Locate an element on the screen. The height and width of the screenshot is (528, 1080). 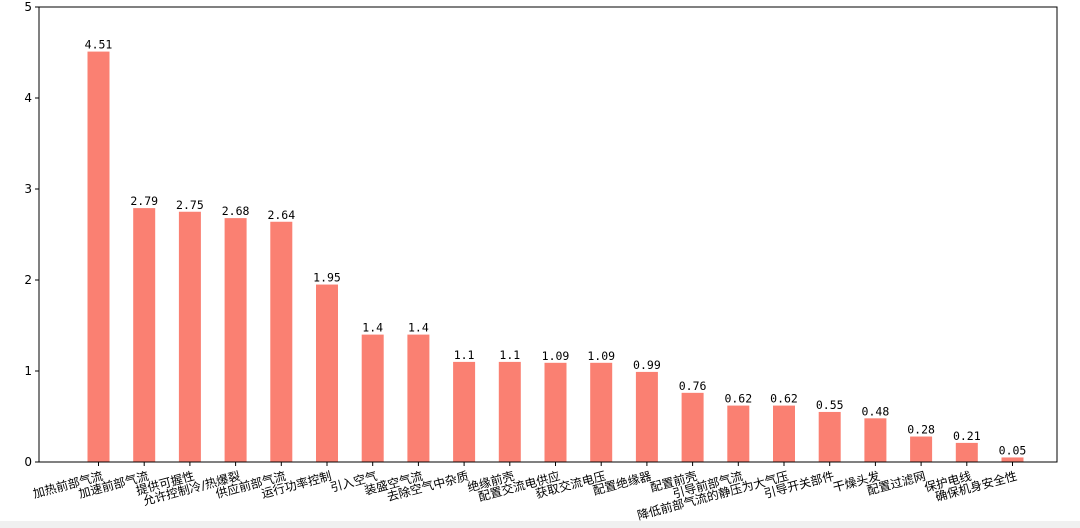
bar-value-label: 0.99 is located at coordinates (647, 365).